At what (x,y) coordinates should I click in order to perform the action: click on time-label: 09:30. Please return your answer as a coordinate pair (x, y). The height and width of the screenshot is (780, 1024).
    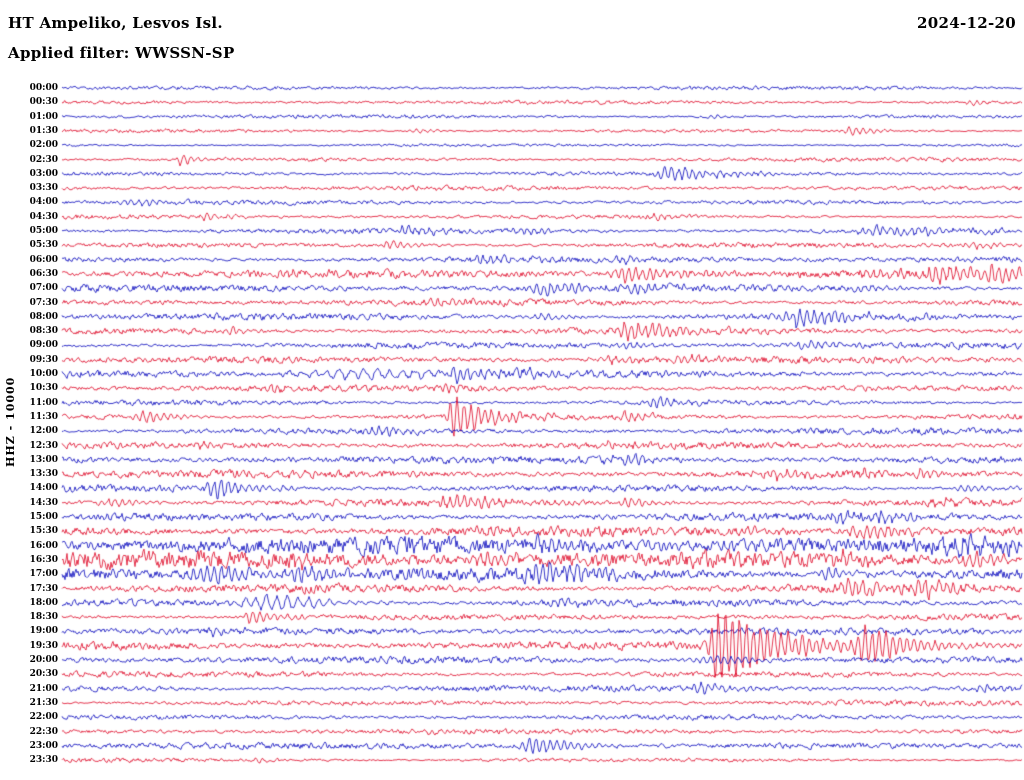
    Looking at the image, I should click on (43, 359).